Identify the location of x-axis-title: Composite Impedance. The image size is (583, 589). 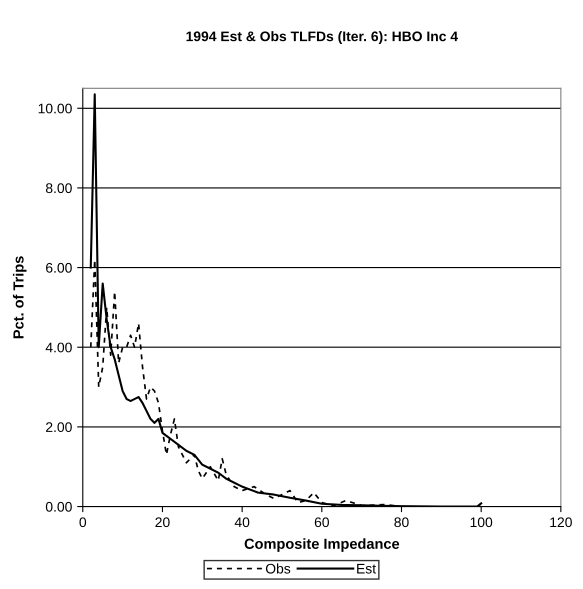
(322, 545).